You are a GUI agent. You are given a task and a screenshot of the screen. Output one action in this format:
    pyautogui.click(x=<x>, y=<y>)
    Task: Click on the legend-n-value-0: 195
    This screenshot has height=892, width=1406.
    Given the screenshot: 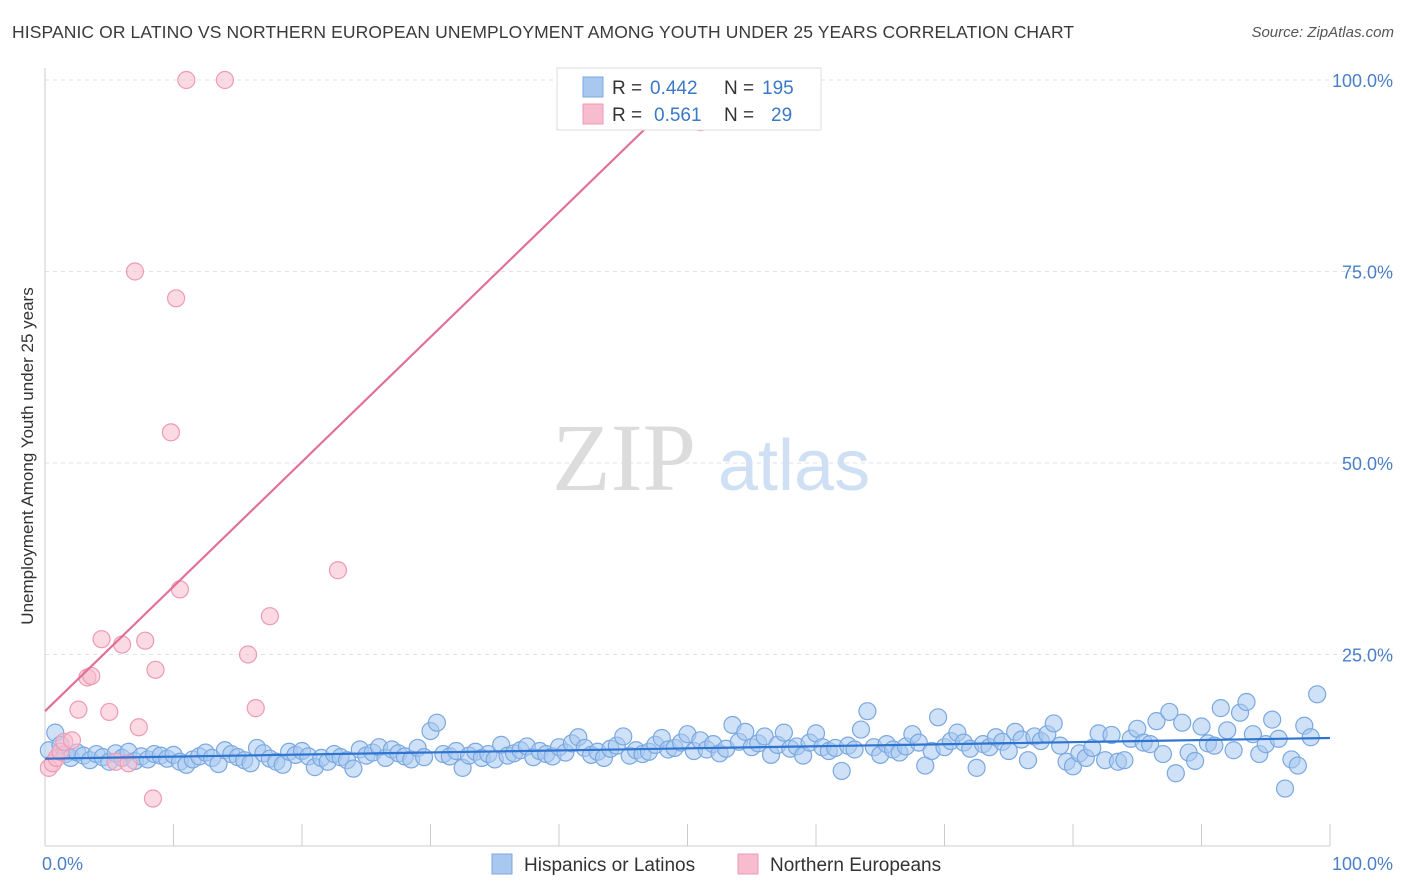 What is the action you would take?
    pyautogui.click(x=778, y=88)
    